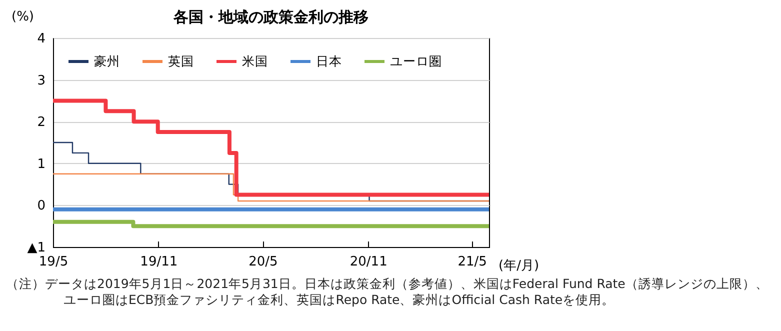 The height and width of the screenshot is (331, 781). I want to click on chart-title: 各国・地域の政策金利の推移, so click(271, 17).